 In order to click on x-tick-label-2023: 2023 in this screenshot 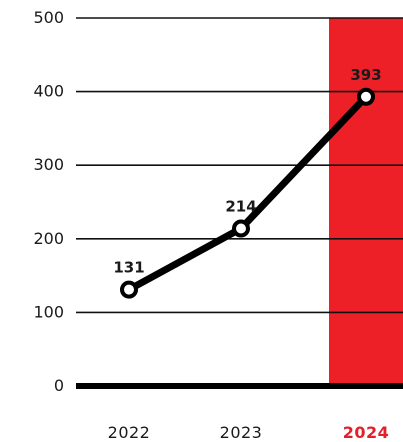, I will do `click(241, 432)`.